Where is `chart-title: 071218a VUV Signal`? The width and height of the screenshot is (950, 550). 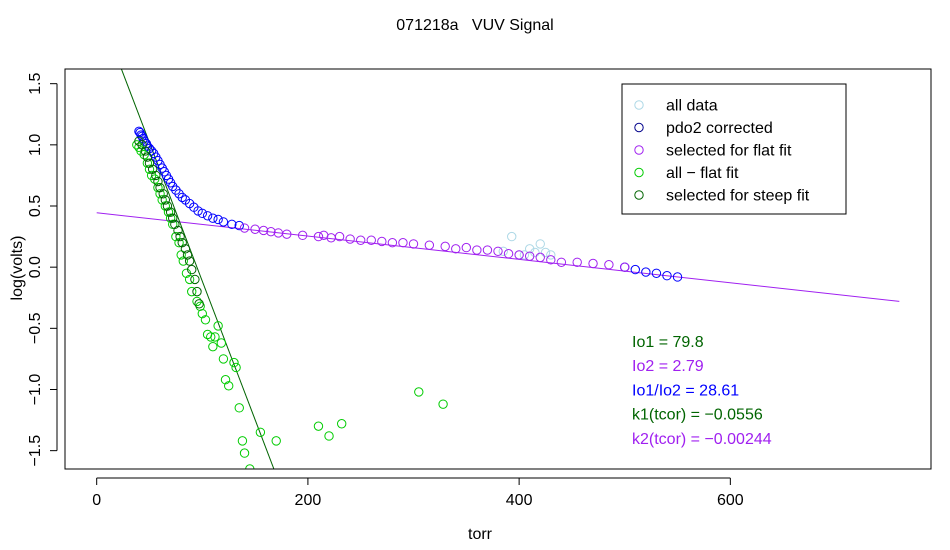
chart-title: 071218a VUV Signal is located at coordinates (474, 25).